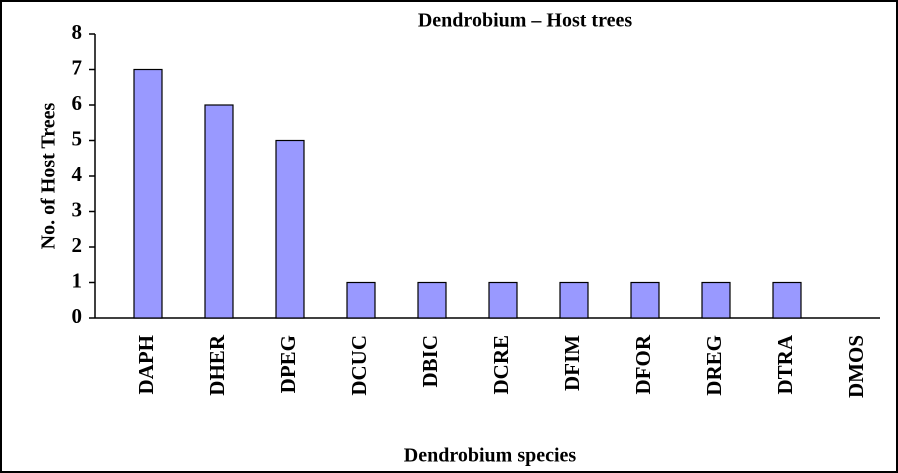 The height and width of the screenshot is (473, 898). Describe the element at coordinates (146, 365) in the screenshot. I see `x-tick-label: DAPH` at that location.